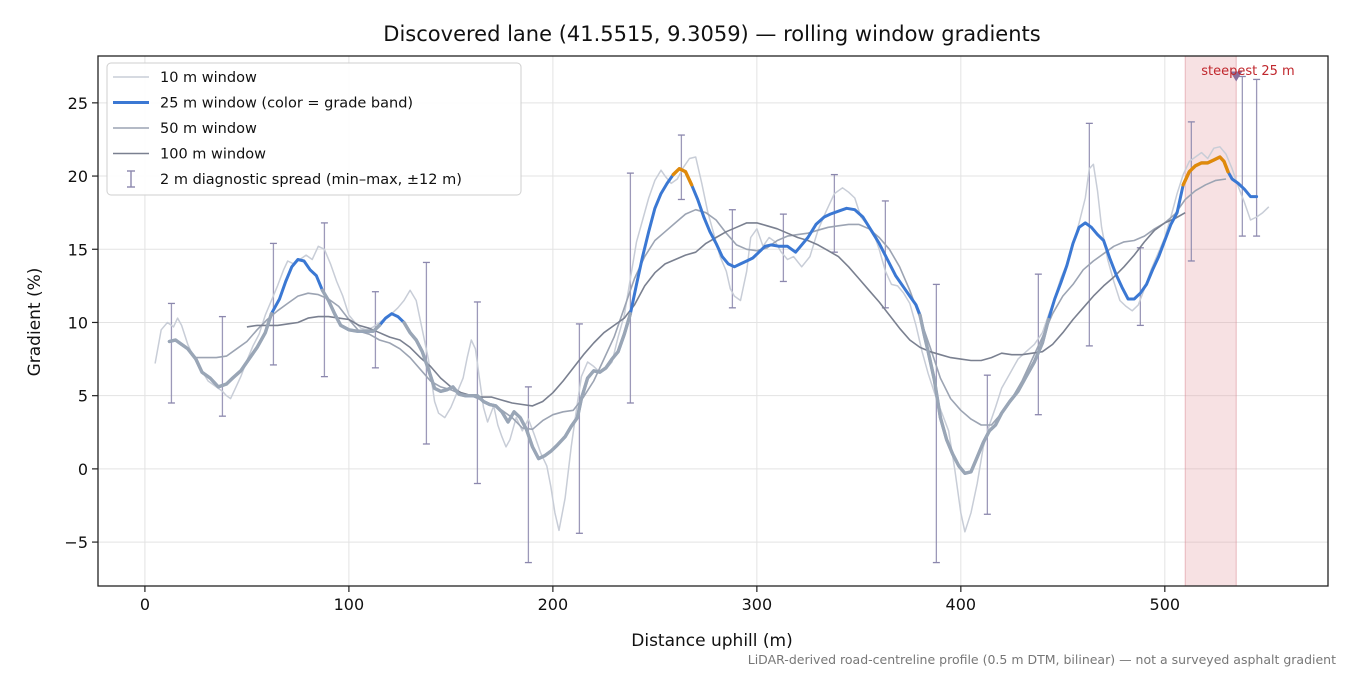  What do you see at coordinates (145, 604) in the screenshot?
I see `x-tick-label: 0` at bounding box center [145, 604].